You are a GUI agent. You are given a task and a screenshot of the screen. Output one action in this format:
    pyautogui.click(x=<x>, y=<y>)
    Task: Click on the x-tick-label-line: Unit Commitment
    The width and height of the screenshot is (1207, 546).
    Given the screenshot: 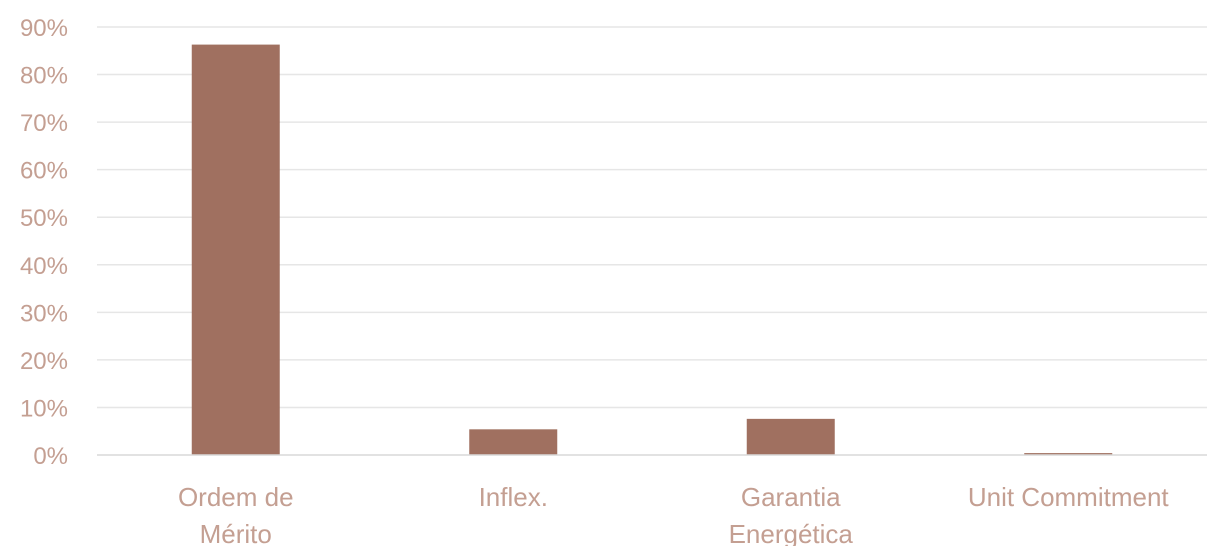 What is the action you would take?
    pyautogui.click(x=1069, y=497)
    